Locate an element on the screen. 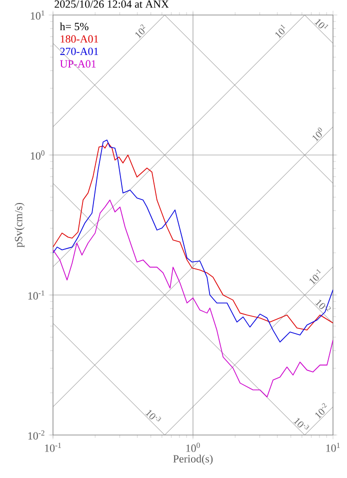  text: 270-A01 is located at coordinates (79, 52).